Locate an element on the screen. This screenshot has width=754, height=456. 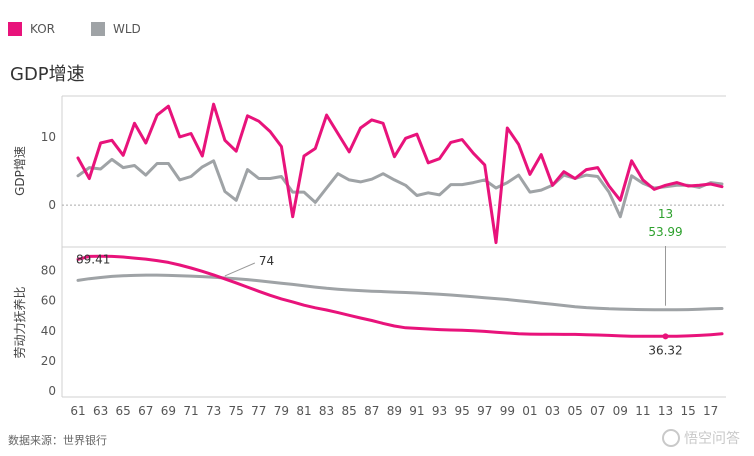
x-tick-label: 03 is located at coordinates (552, 411).